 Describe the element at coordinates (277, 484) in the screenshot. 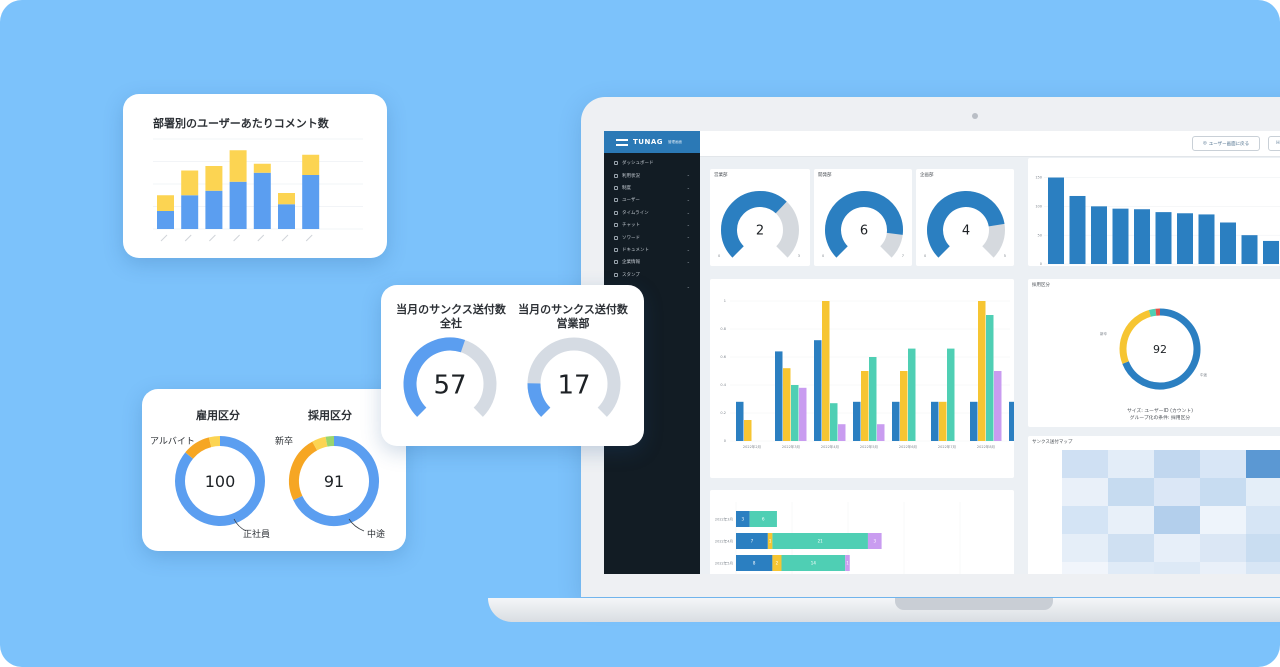

I see `employment-donut-charts: 100 91` at that location.